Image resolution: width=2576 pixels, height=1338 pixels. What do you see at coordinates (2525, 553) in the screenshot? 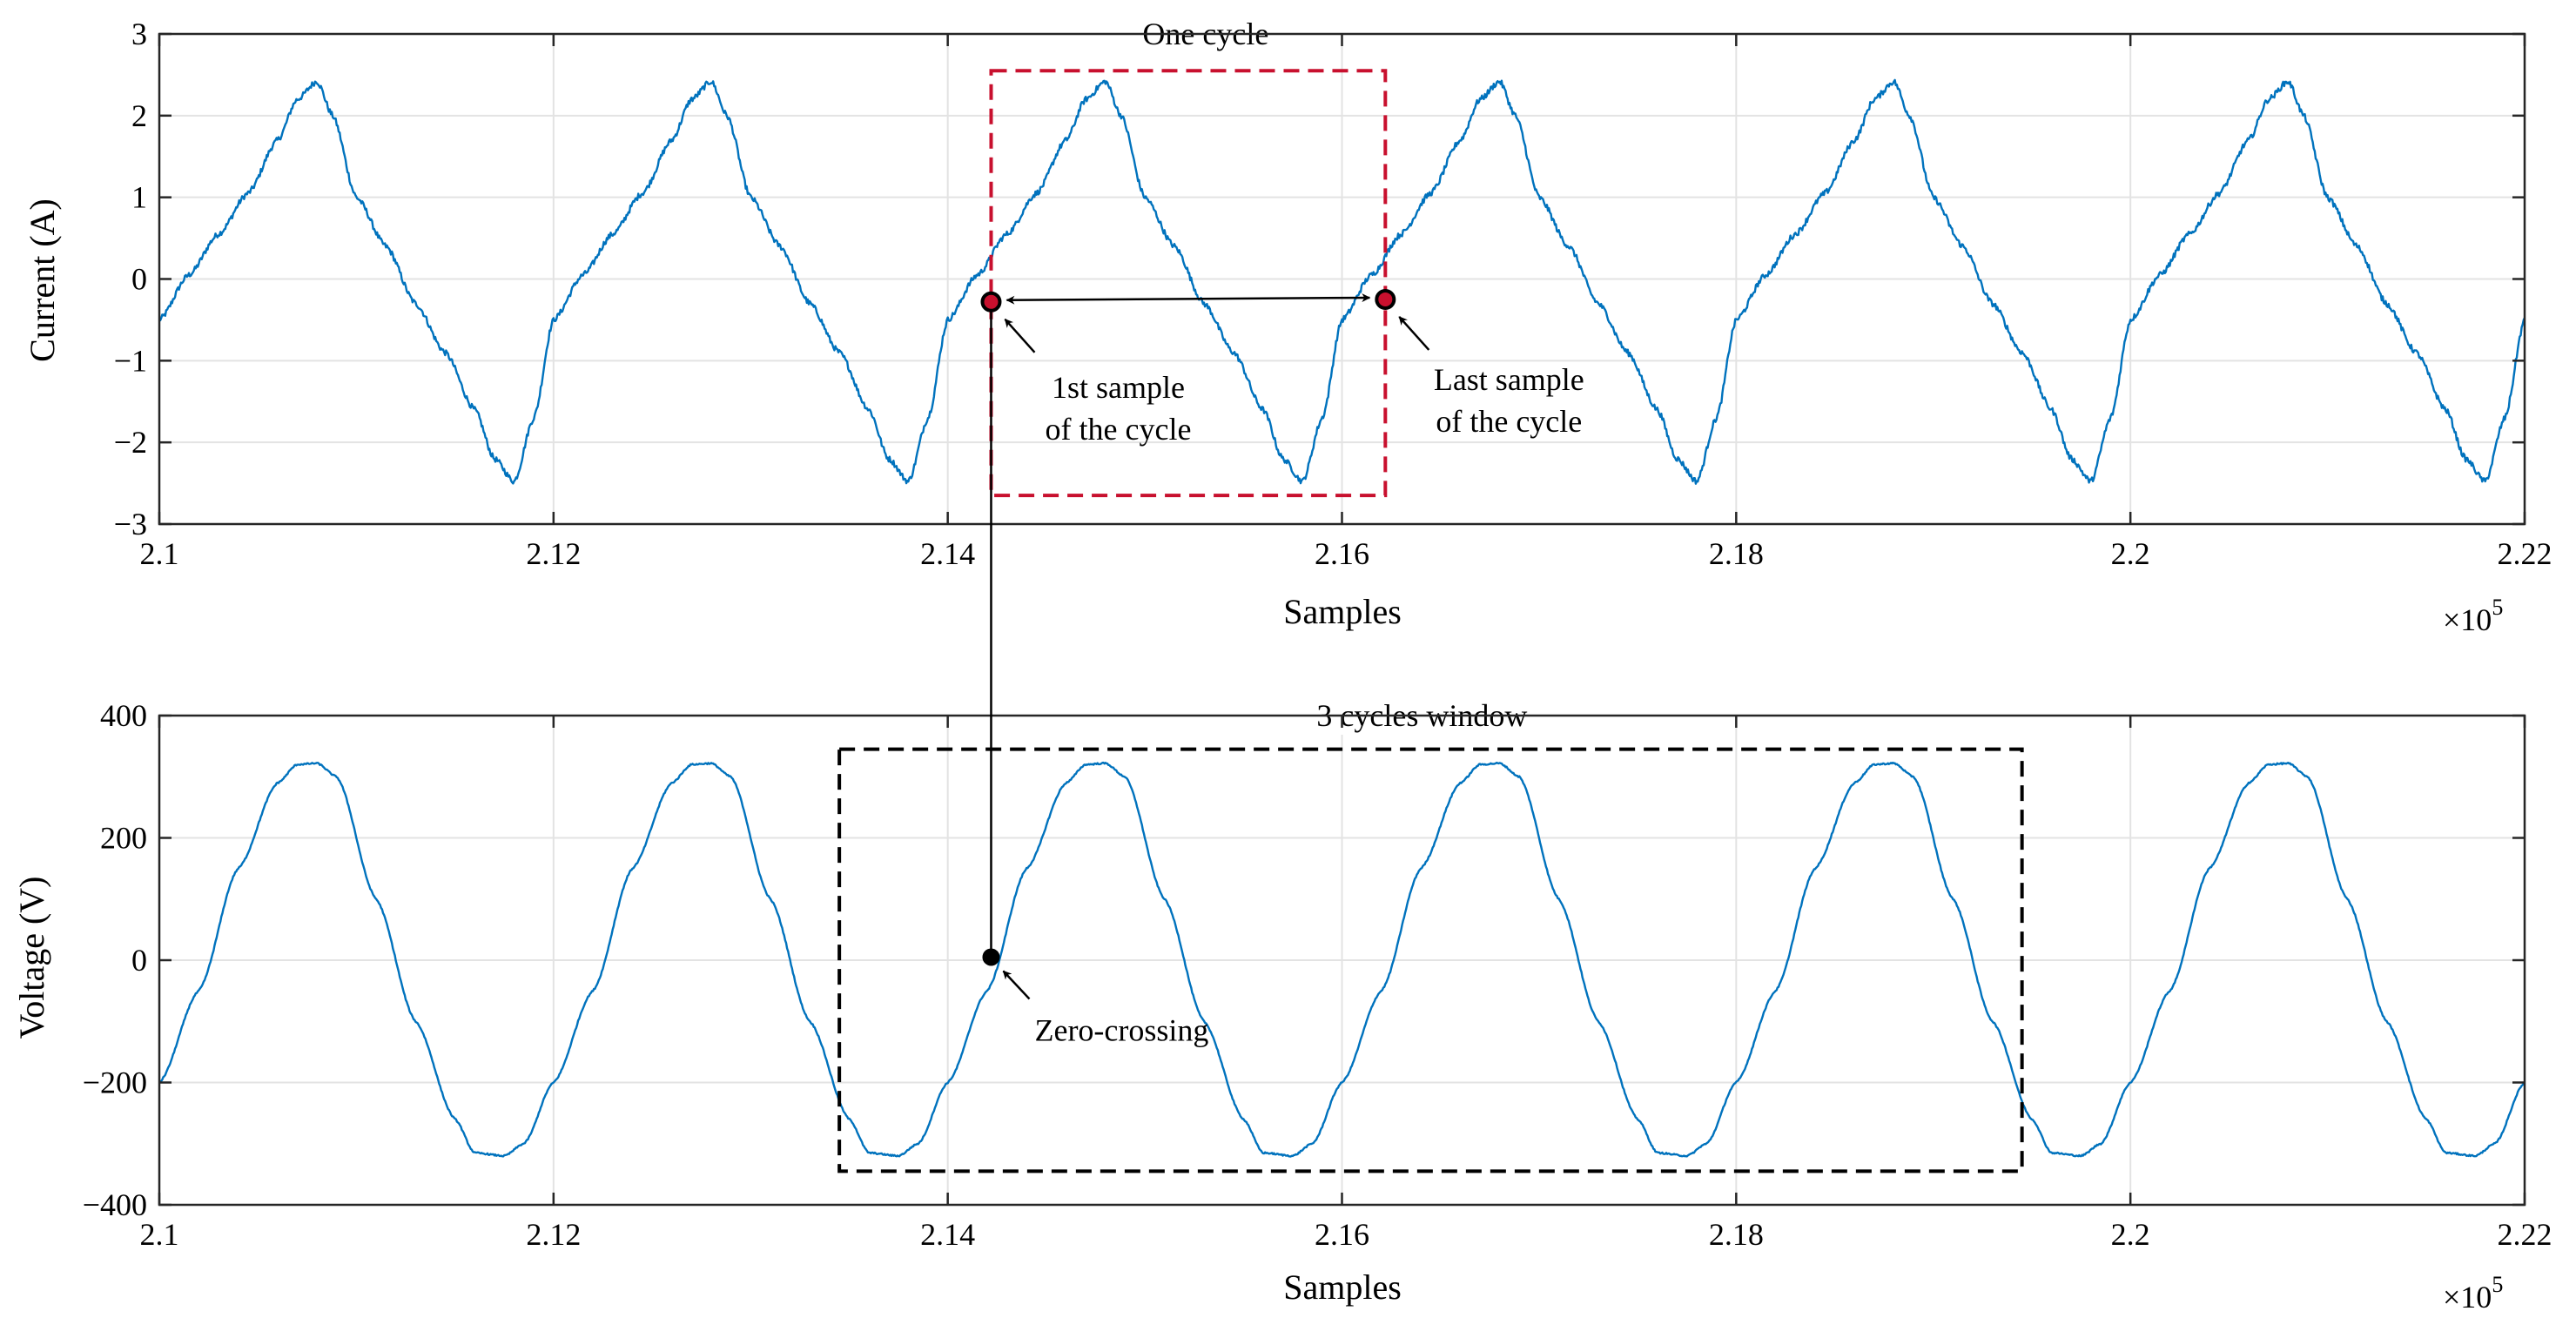
I see `current-x-tick-label: 2.22` at bounding box center [2525, 553].